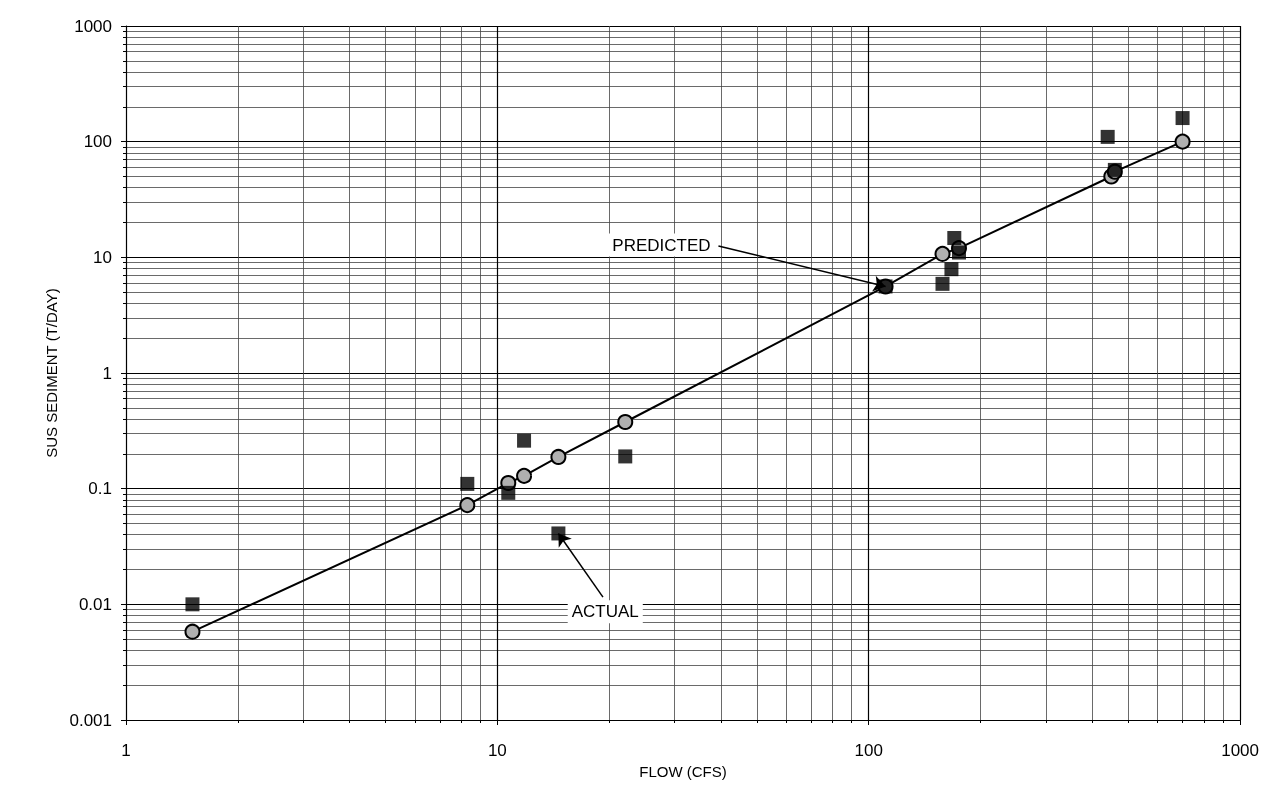 Image resolution: width=1270 pixels, height=808 pixels. I want to click on y-tick-label: 100, so click(97, 142).